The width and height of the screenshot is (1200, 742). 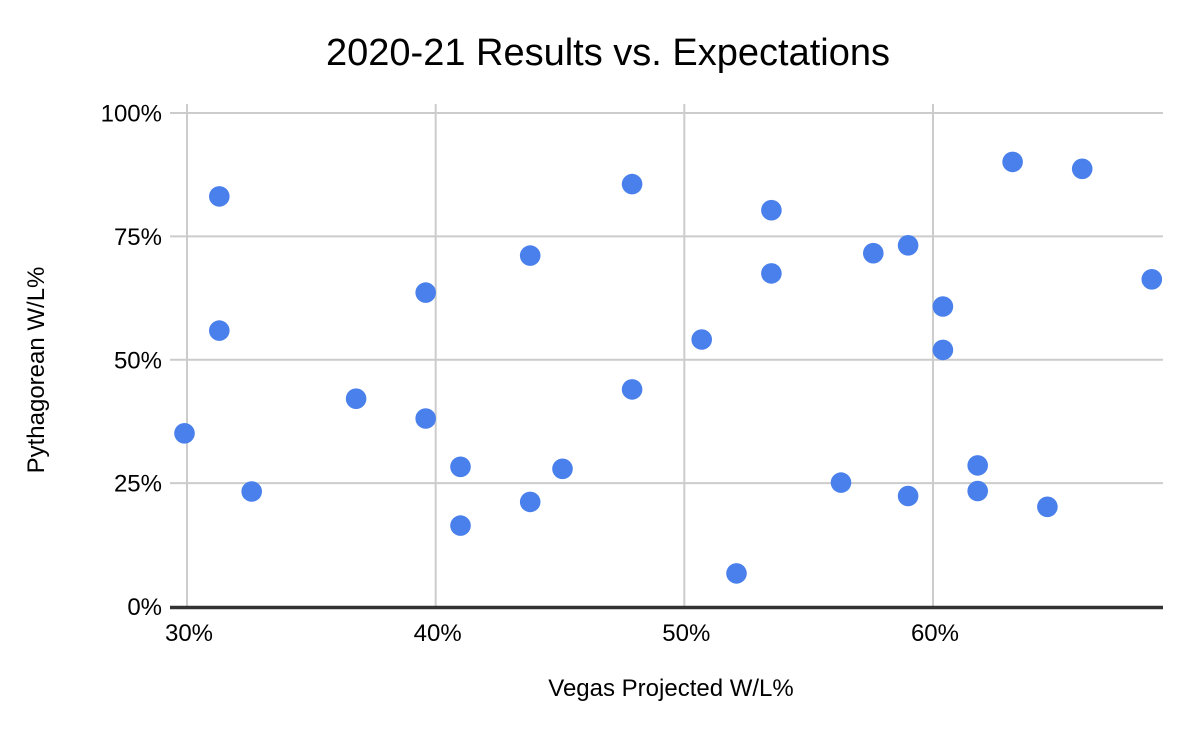 What do you see at coordinates (935, 633) in the screenshot?
I see `x-tick-label: 60%` at bounding box center [935, 633].